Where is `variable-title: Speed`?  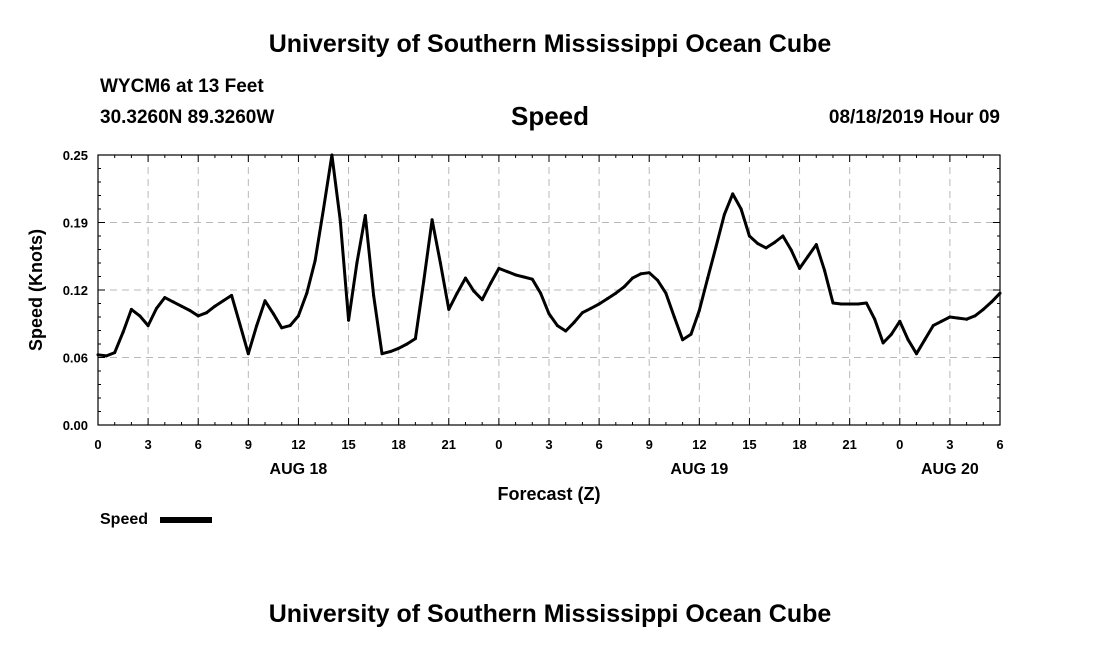 variable-title: Speed is located at coordinates (550, 116).